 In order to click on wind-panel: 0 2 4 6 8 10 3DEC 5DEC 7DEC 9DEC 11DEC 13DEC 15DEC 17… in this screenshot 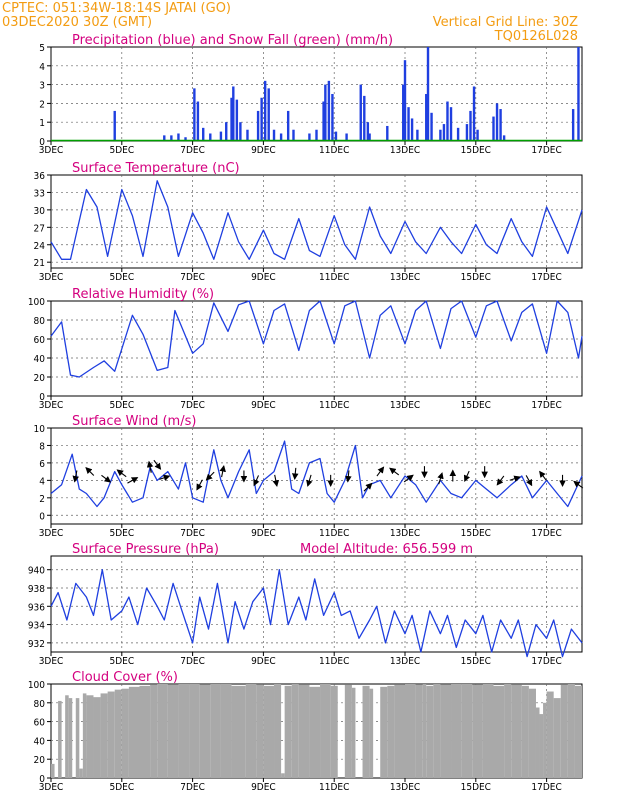, I will do `click(309, 476)`.